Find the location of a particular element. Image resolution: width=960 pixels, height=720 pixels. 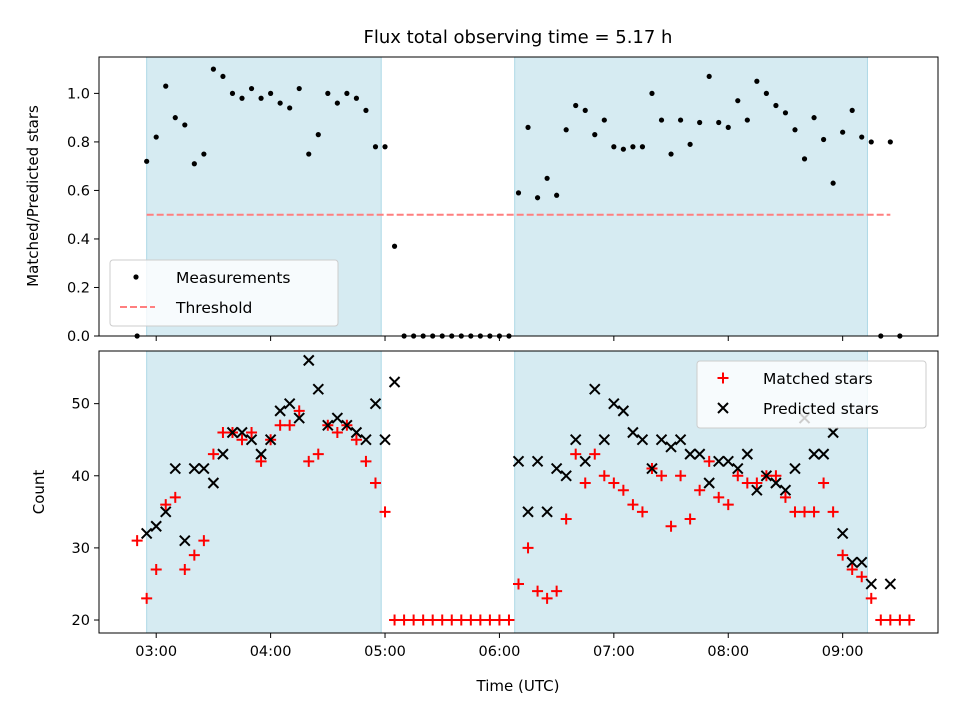

legend: Measurements Threshold is located at coordinates (224, 293).